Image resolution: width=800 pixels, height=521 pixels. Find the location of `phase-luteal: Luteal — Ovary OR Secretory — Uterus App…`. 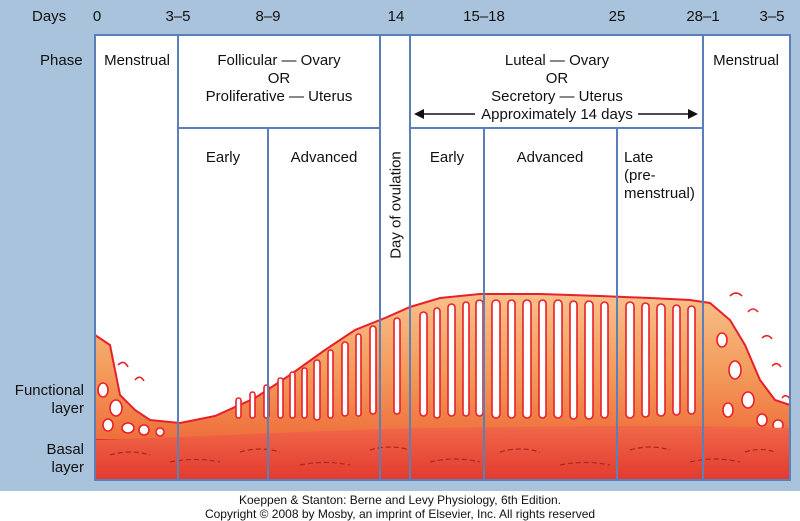

phase-luteal: Luteal — Ovary OR Secretory — Uterus App… is located at coordinates (557, 88).